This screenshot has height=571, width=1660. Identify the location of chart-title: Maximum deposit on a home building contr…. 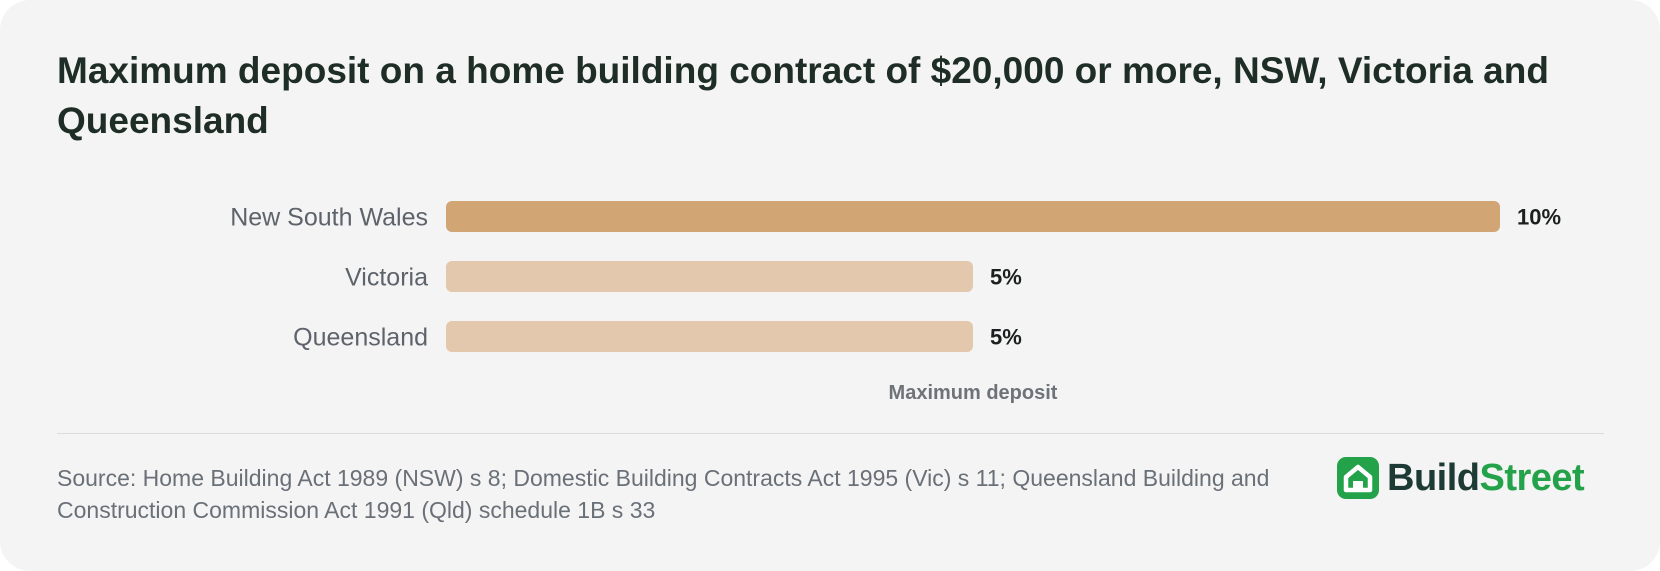
(803, 95).